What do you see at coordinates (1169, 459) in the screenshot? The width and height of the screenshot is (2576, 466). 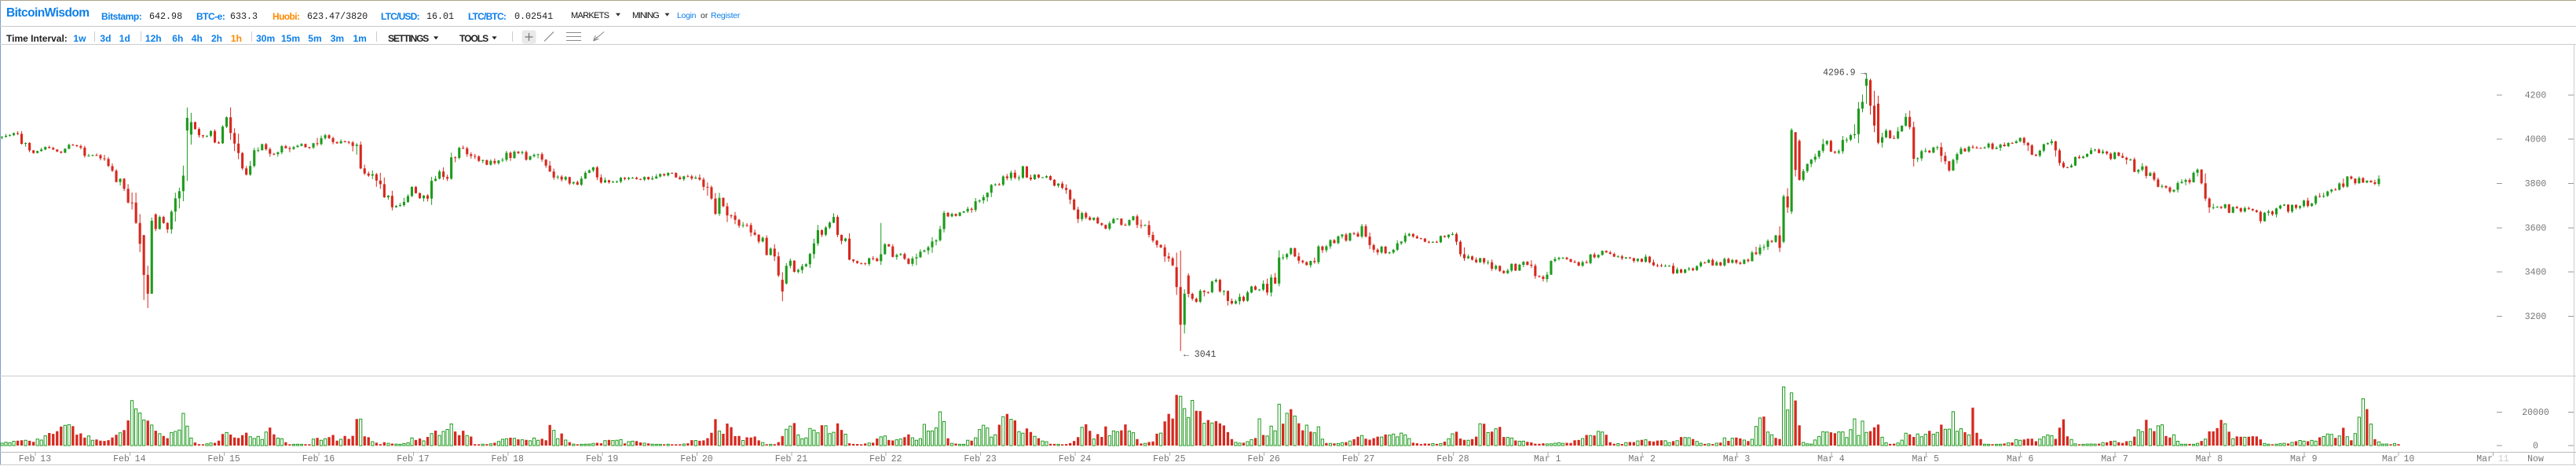 I see `svg-text: Feb 25` at bounding box center [1169, 459].